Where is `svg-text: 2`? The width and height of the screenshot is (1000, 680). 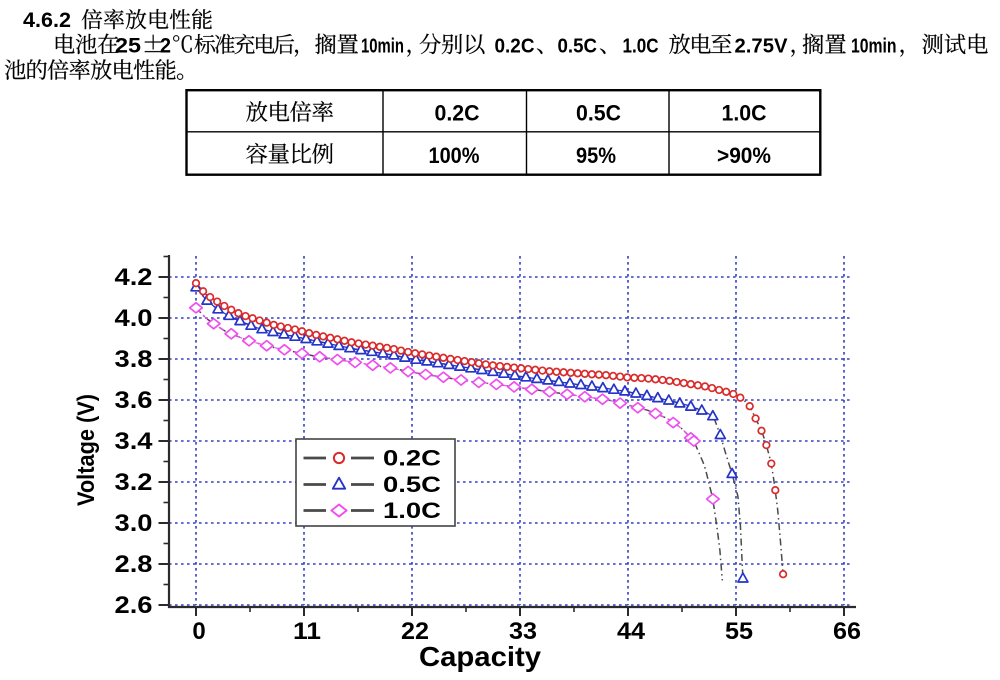 svg-text: 2 is located at coordinates (165, 45).